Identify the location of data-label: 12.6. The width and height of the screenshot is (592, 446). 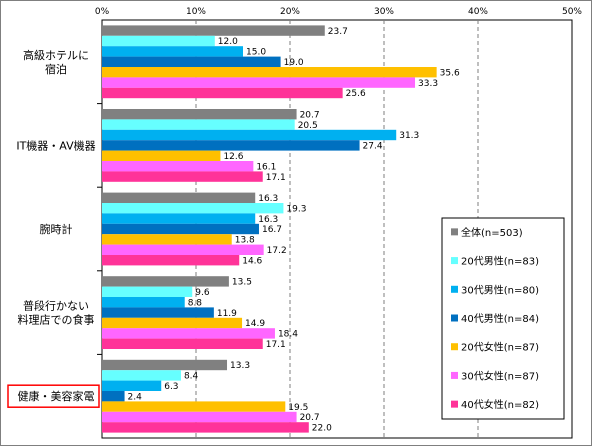
(233, 157).